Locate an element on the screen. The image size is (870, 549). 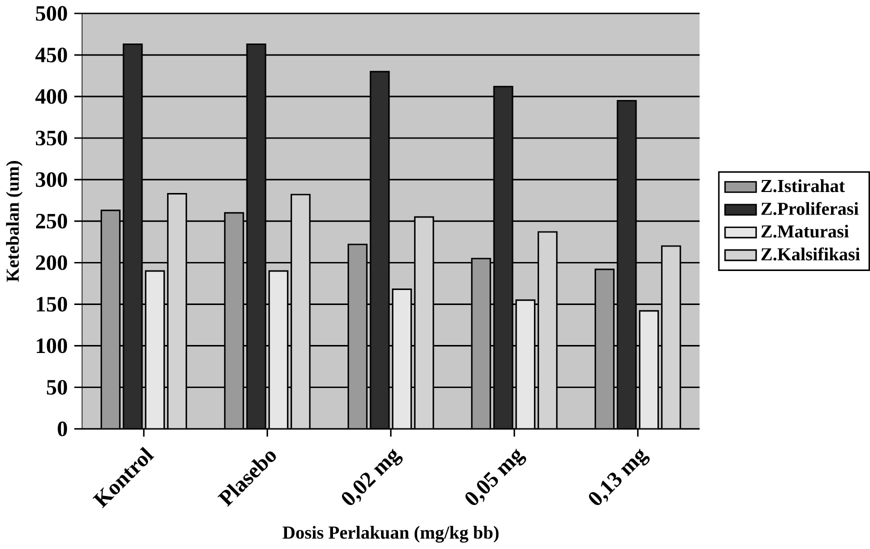
legend-label: Z.Istirahat is located at coordinates (803, 185).